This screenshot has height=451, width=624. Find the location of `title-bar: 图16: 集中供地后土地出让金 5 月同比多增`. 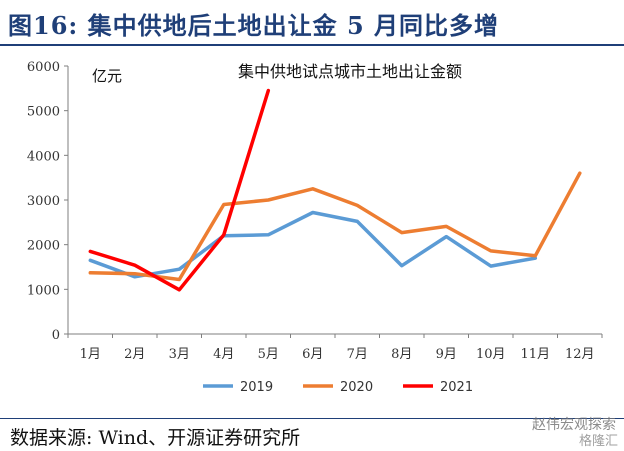

title-bar: 图16: 集中供地后土地出让金 5 月同比多增 is located at coordinates (312, 22).